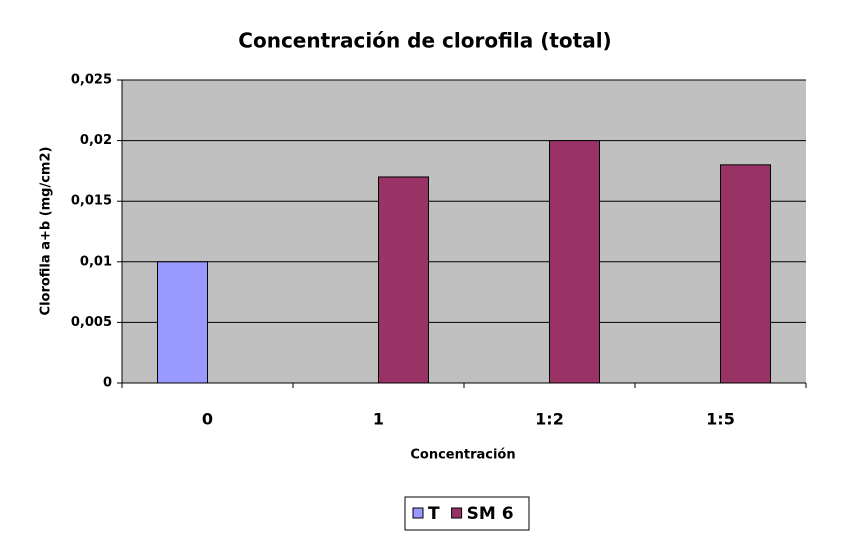 The width and height of the screenshot is (851, 554). I want to click on y-tick-label: 0,025, so click(91, 80).